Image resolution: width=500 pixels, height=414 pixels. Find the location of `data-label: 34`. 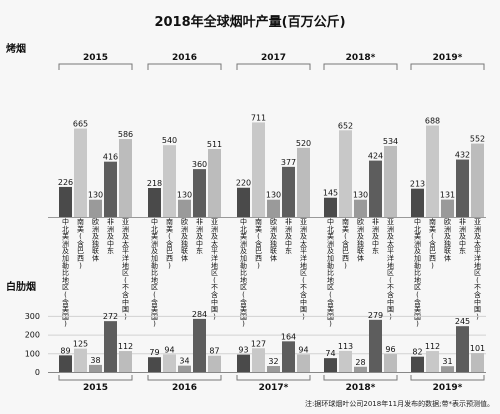

data-label: 34 is located at coordinates (184, 361).